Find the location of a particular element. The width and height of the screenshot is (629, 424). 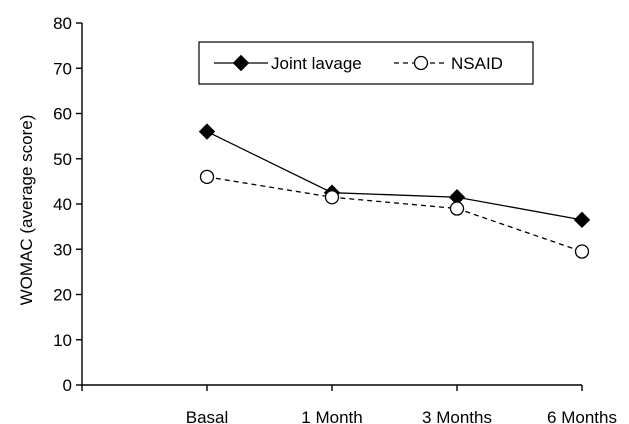

y-tick-label: 30 is located at coordinates (62, 249).